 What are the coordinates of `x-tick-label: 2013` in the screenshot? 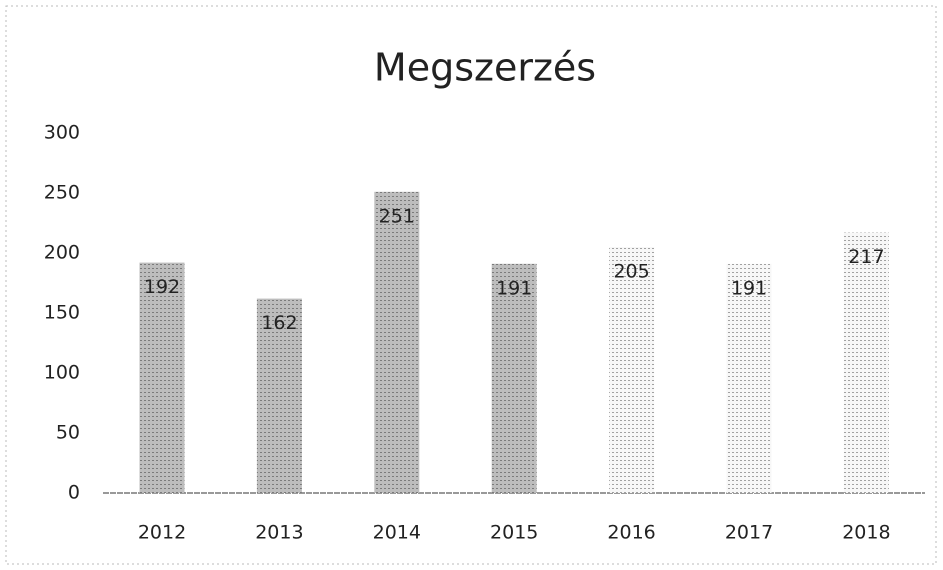 It's located at (279, 533).